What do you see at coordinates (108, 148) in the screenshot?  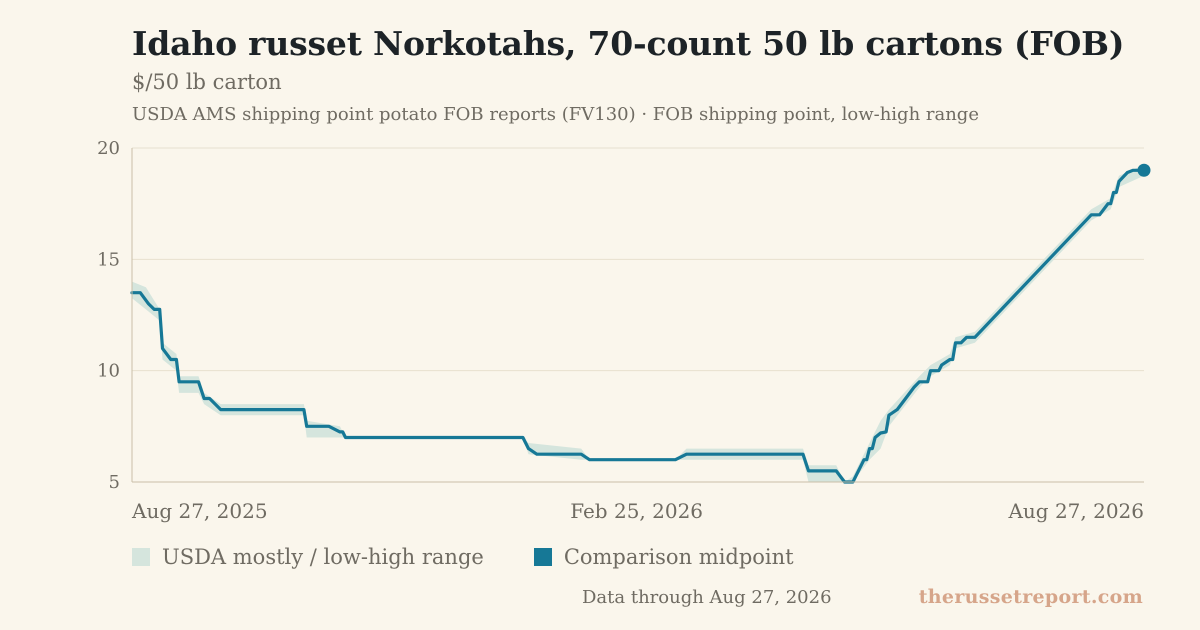 I see `y-tick-label: 20` at bounding box center [108, 148].